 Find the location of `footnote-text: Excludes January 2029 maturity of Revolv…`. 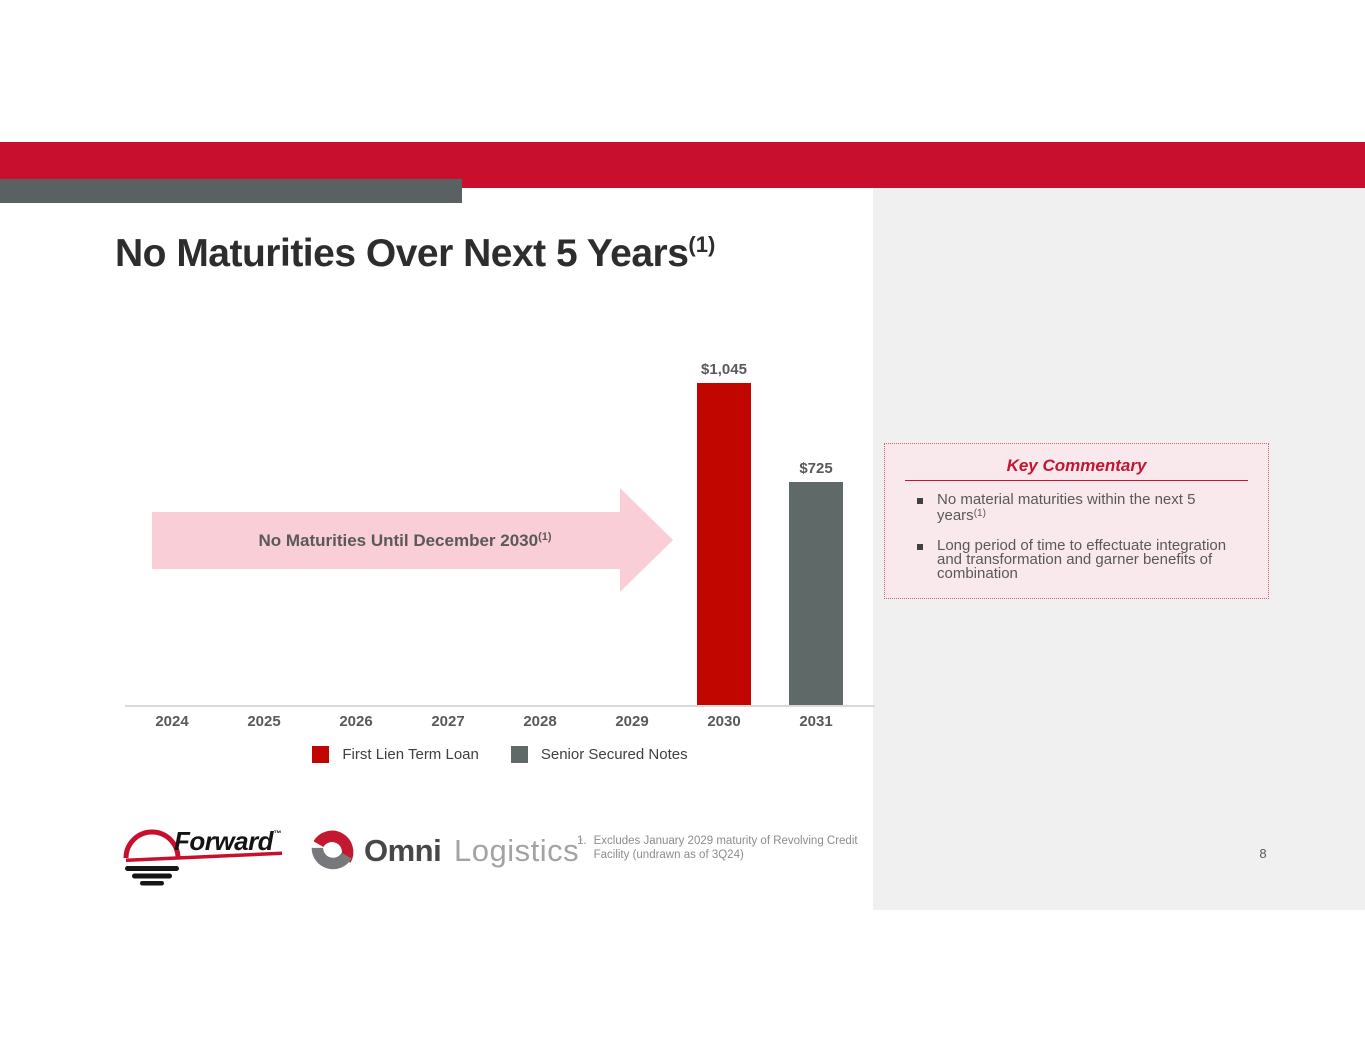

footnote-text: Excludes January 2029 maturity of Revolv… is located at coordinates (725, 848).